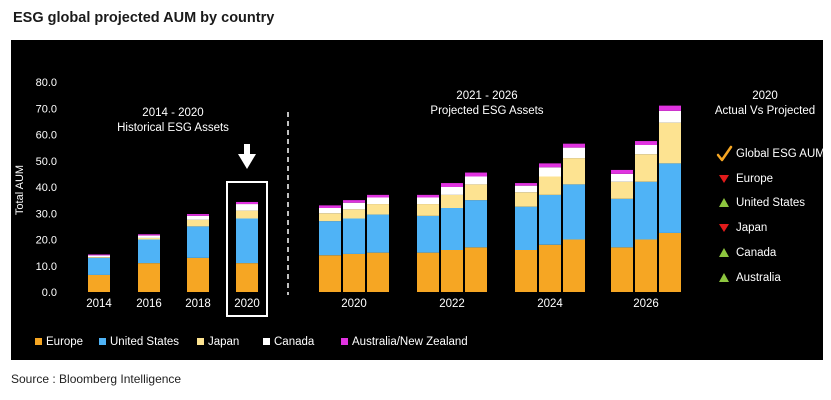  I want to click on legend-label: Japan, so click(223, 342).